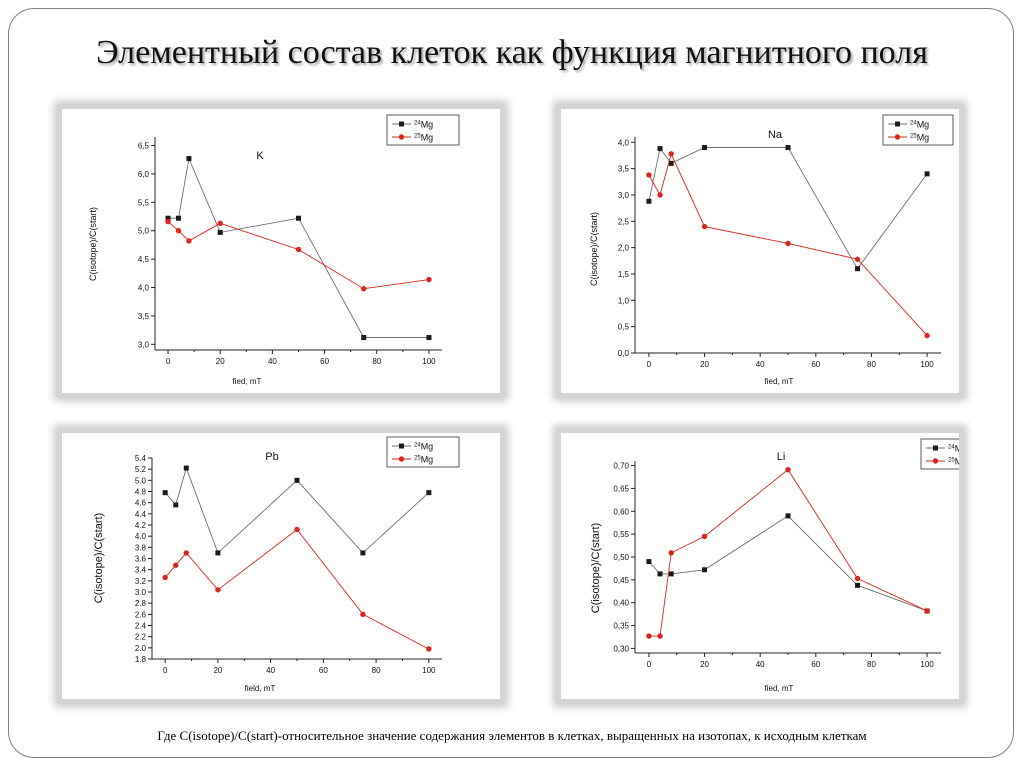 This screenshot has width=1024, height=768. Describe the element at coordinates (141, 559) in the screenshot. I see `y-tick-label: 3.6` at that location.